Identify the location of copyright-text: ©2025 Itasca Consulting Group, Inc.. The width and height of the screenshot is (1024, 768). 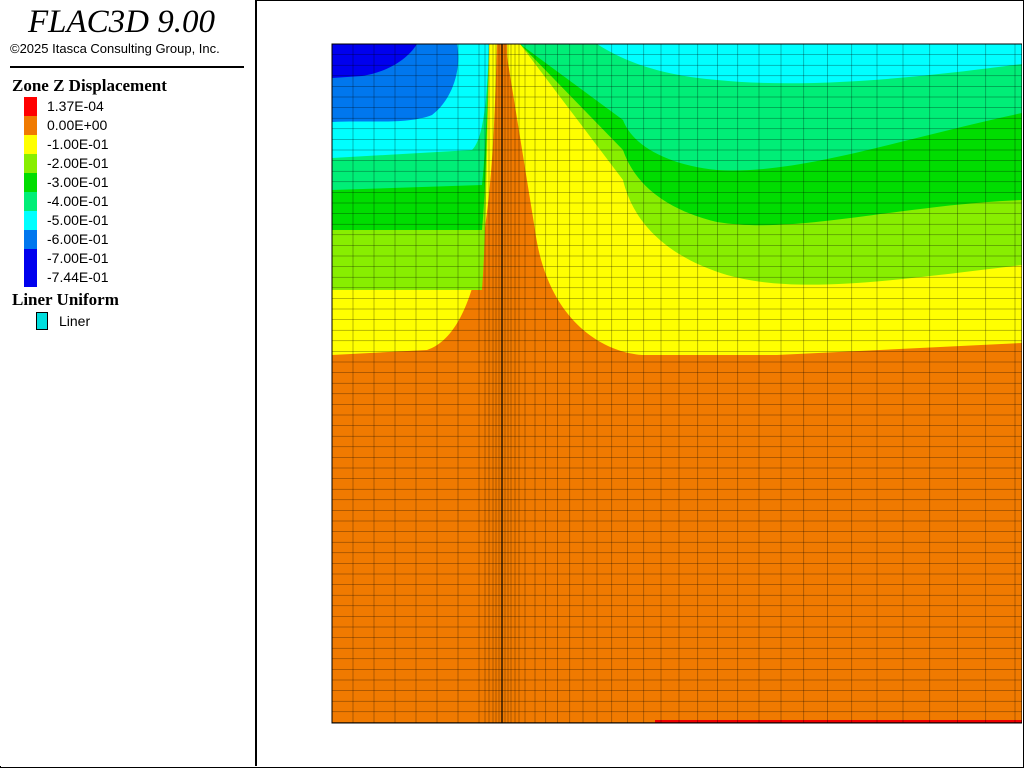
(115, 48).